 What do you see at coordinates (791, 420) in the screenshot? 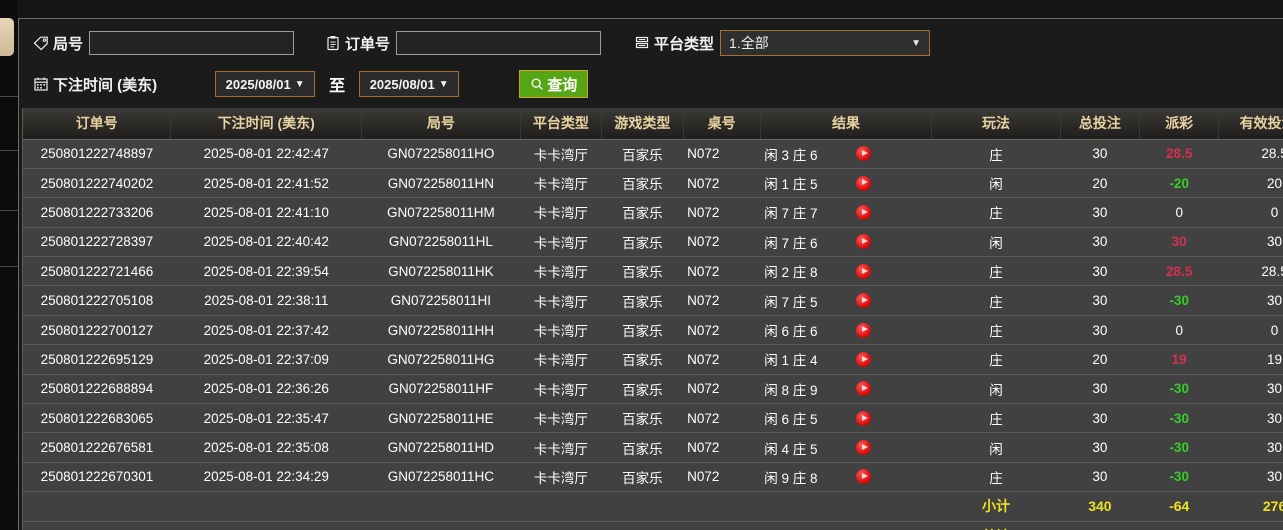
I see `result-text: 闲 6 庄 5` at bounding box center [791, 420].